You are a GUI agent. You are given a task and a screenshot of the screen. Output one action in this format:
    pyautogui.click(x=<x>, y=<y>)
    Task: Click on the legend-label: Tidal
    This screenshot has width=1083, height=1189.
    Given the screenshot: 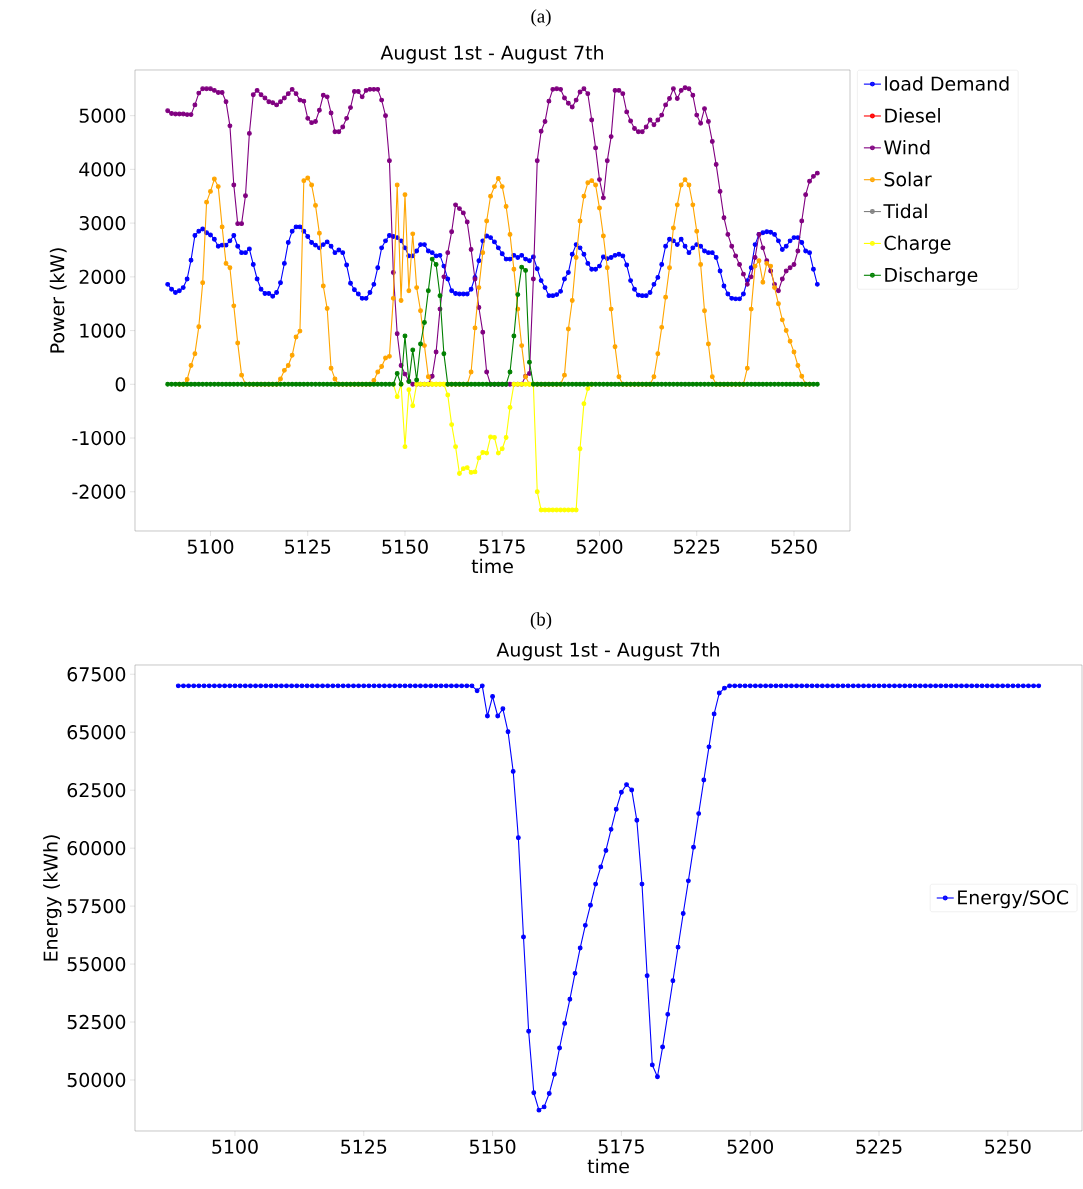 What is the action you would take?
    pyautogui.click(x=905, y=211)
    